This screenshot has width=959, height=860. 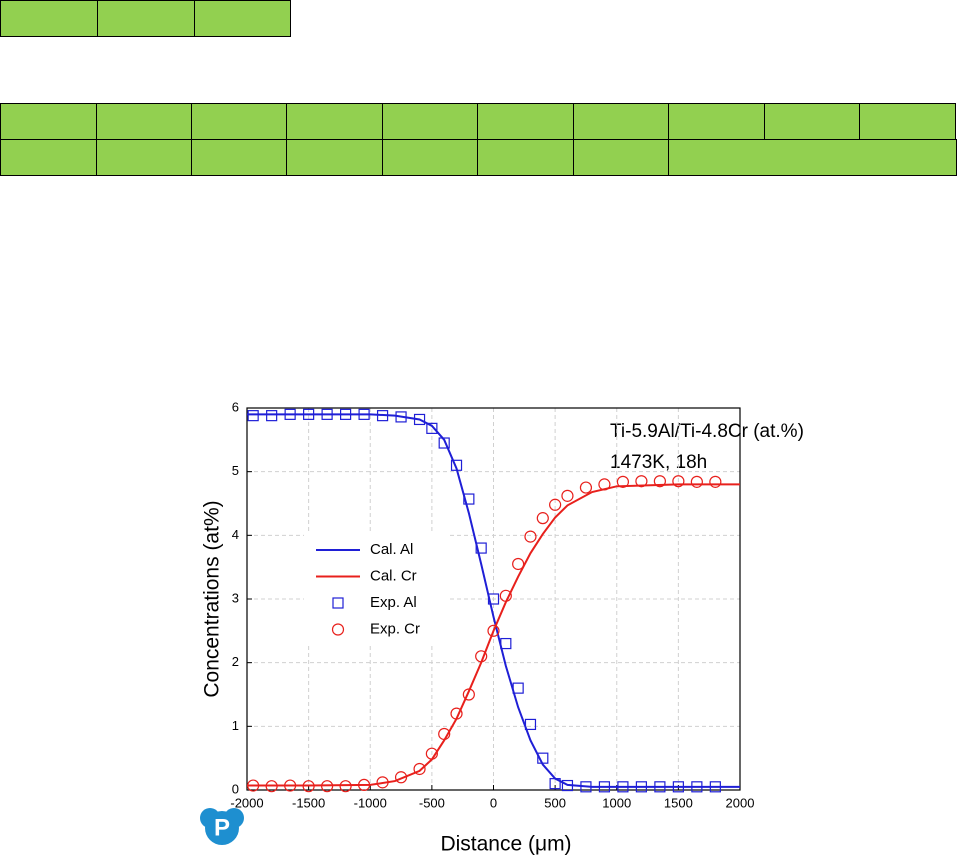 I want to click on x-tick-label: 2000, so click(x=740, y=802).